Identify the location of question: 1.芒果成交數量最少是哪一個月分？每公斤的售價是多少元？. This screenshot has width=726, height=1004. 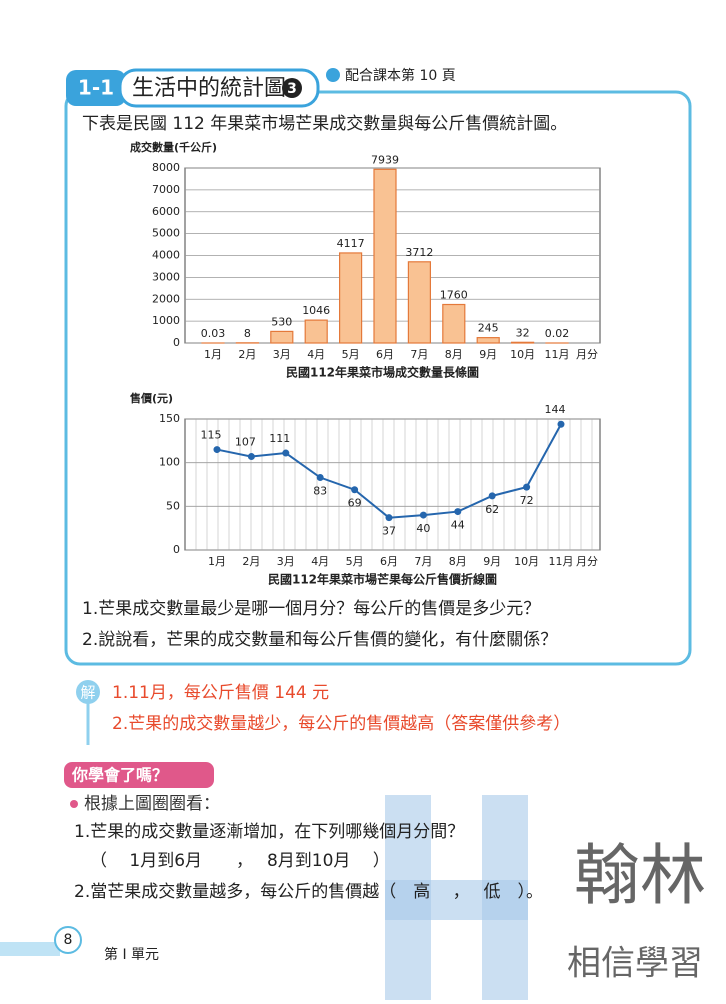
(311, 609).